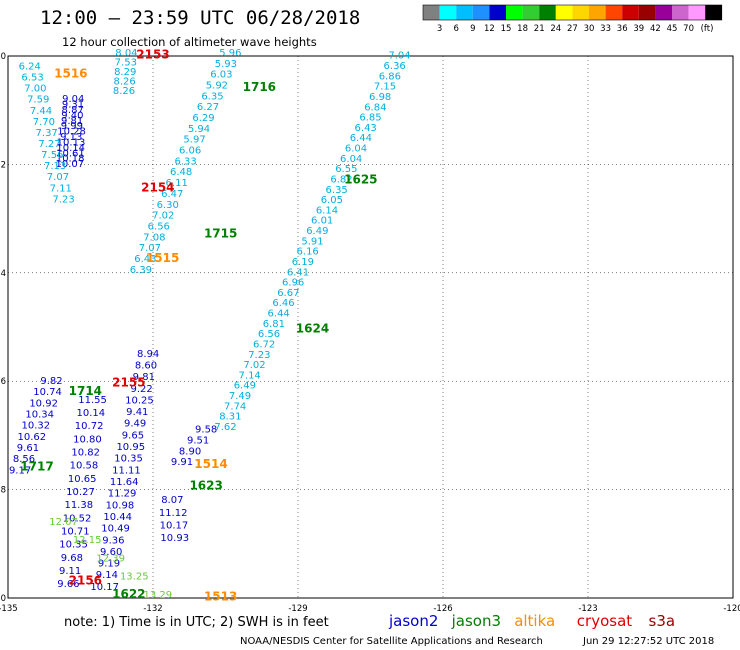 Image resolution: width=740 pixels, height=650 pixels. Describe the element at coordinates (254, 365) in the screenshot. I see `wave-height-value: 7.02` at that location.